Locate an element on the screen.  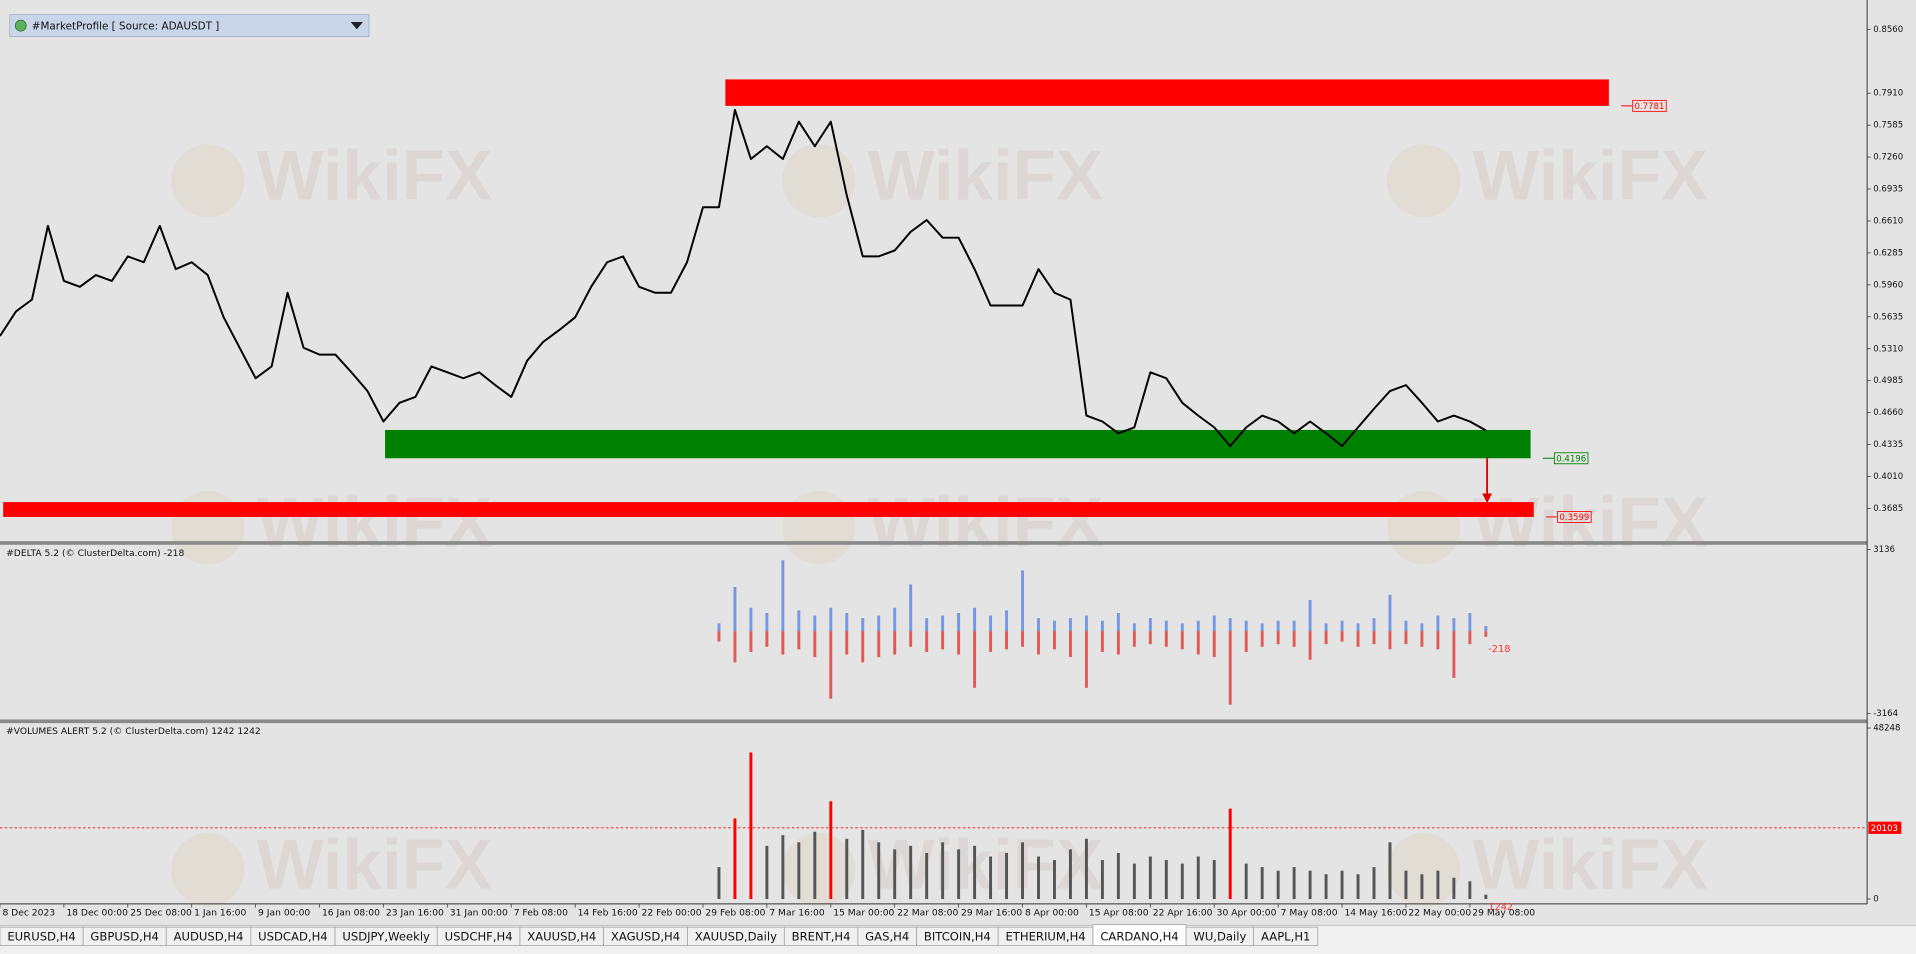
x-tick-label: 14 Feb 16:00 is located at coordinates (608, 913).